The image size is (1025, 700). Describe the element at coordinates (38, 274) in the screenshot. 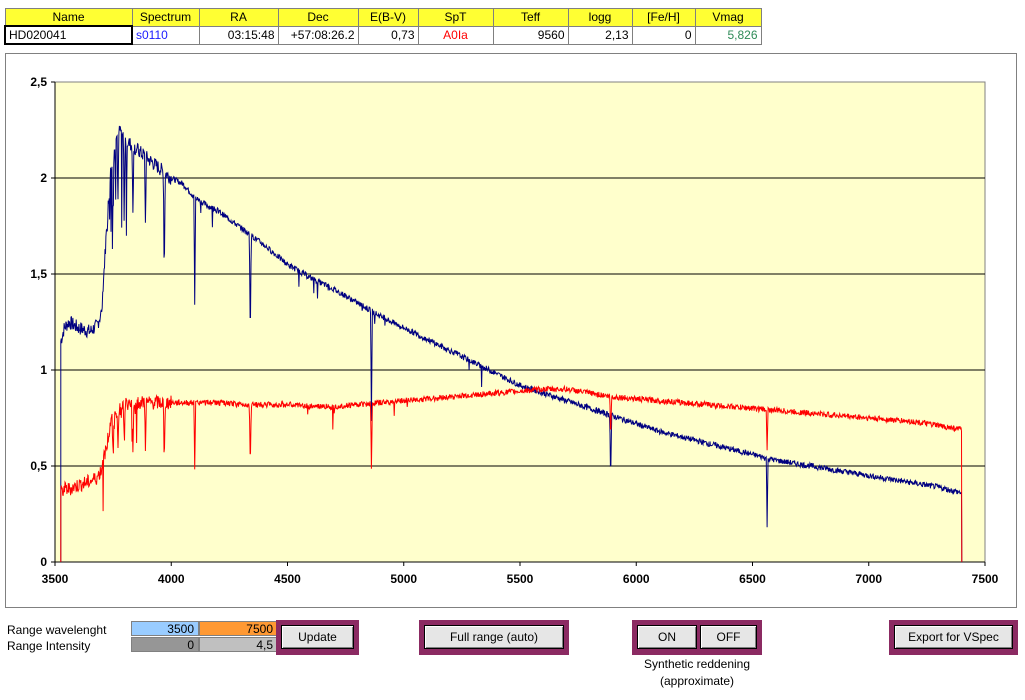

I see `y-tick-label: 1,5` at that location.